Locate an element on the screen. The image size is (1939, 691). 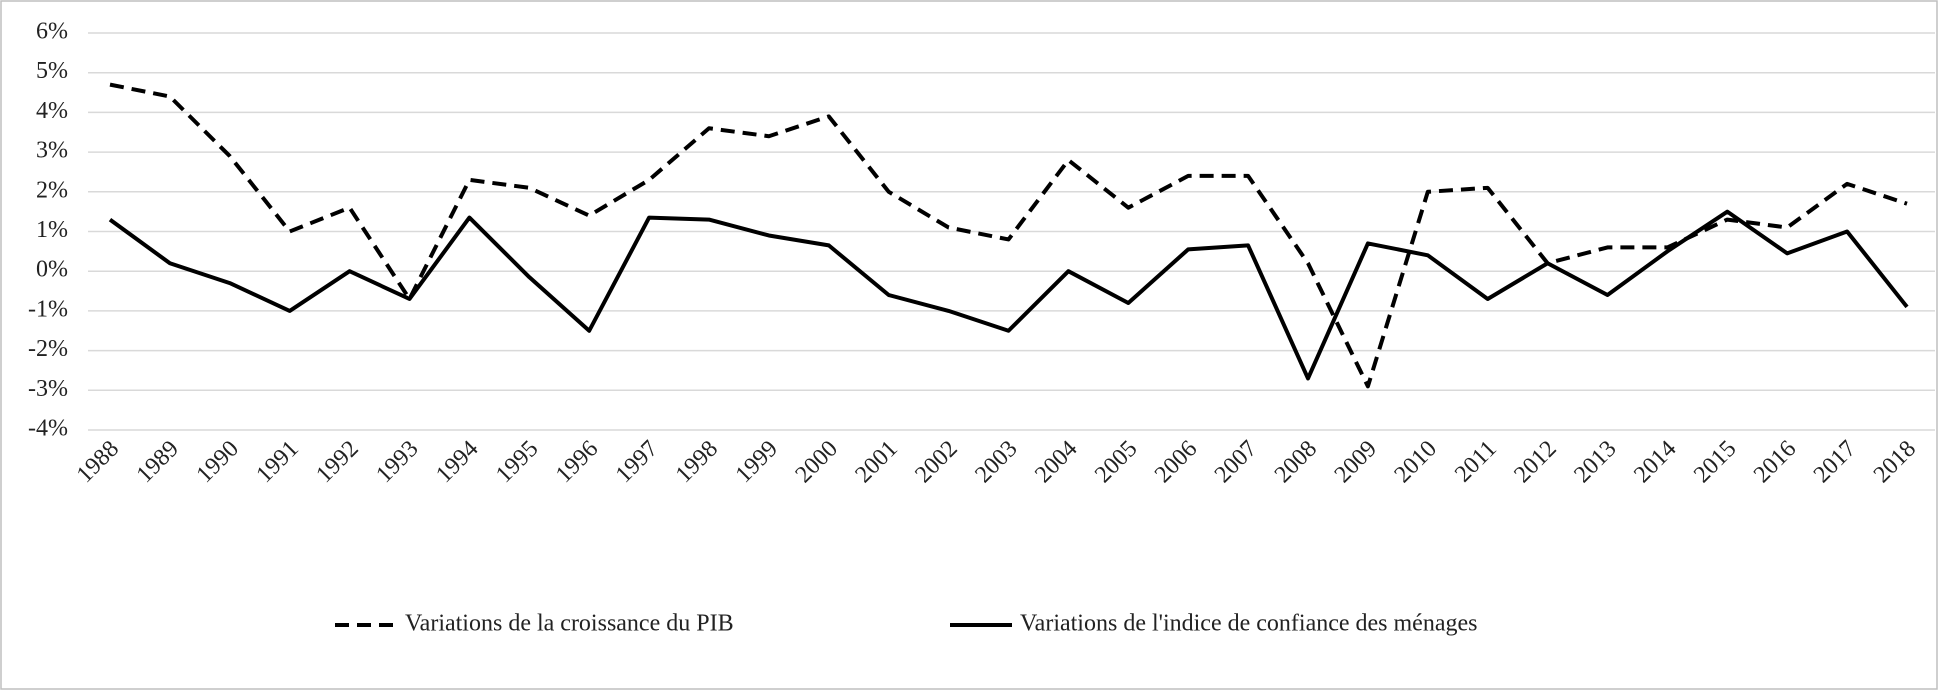
legend-label: Variations de la croissance du PIB is located at coordinates (569, 624).